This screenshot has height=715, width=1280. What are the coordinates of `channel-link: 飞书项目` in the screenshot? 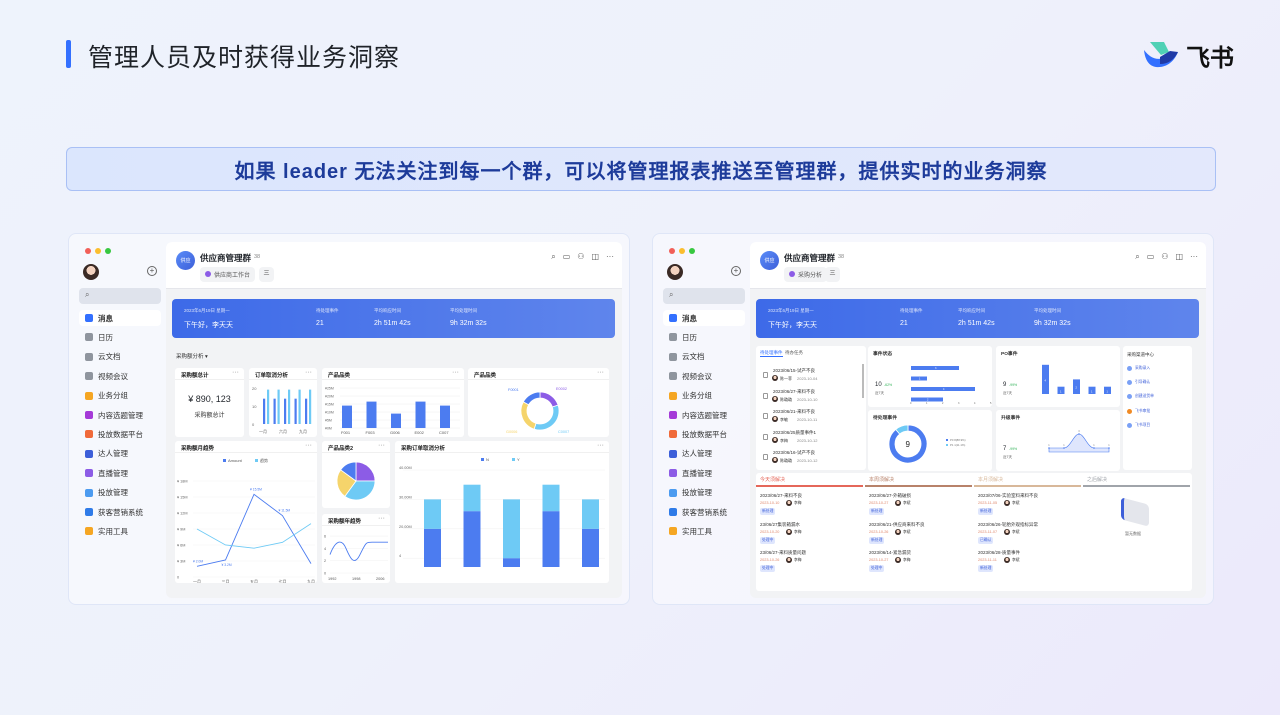 It's located at (1143, 424).